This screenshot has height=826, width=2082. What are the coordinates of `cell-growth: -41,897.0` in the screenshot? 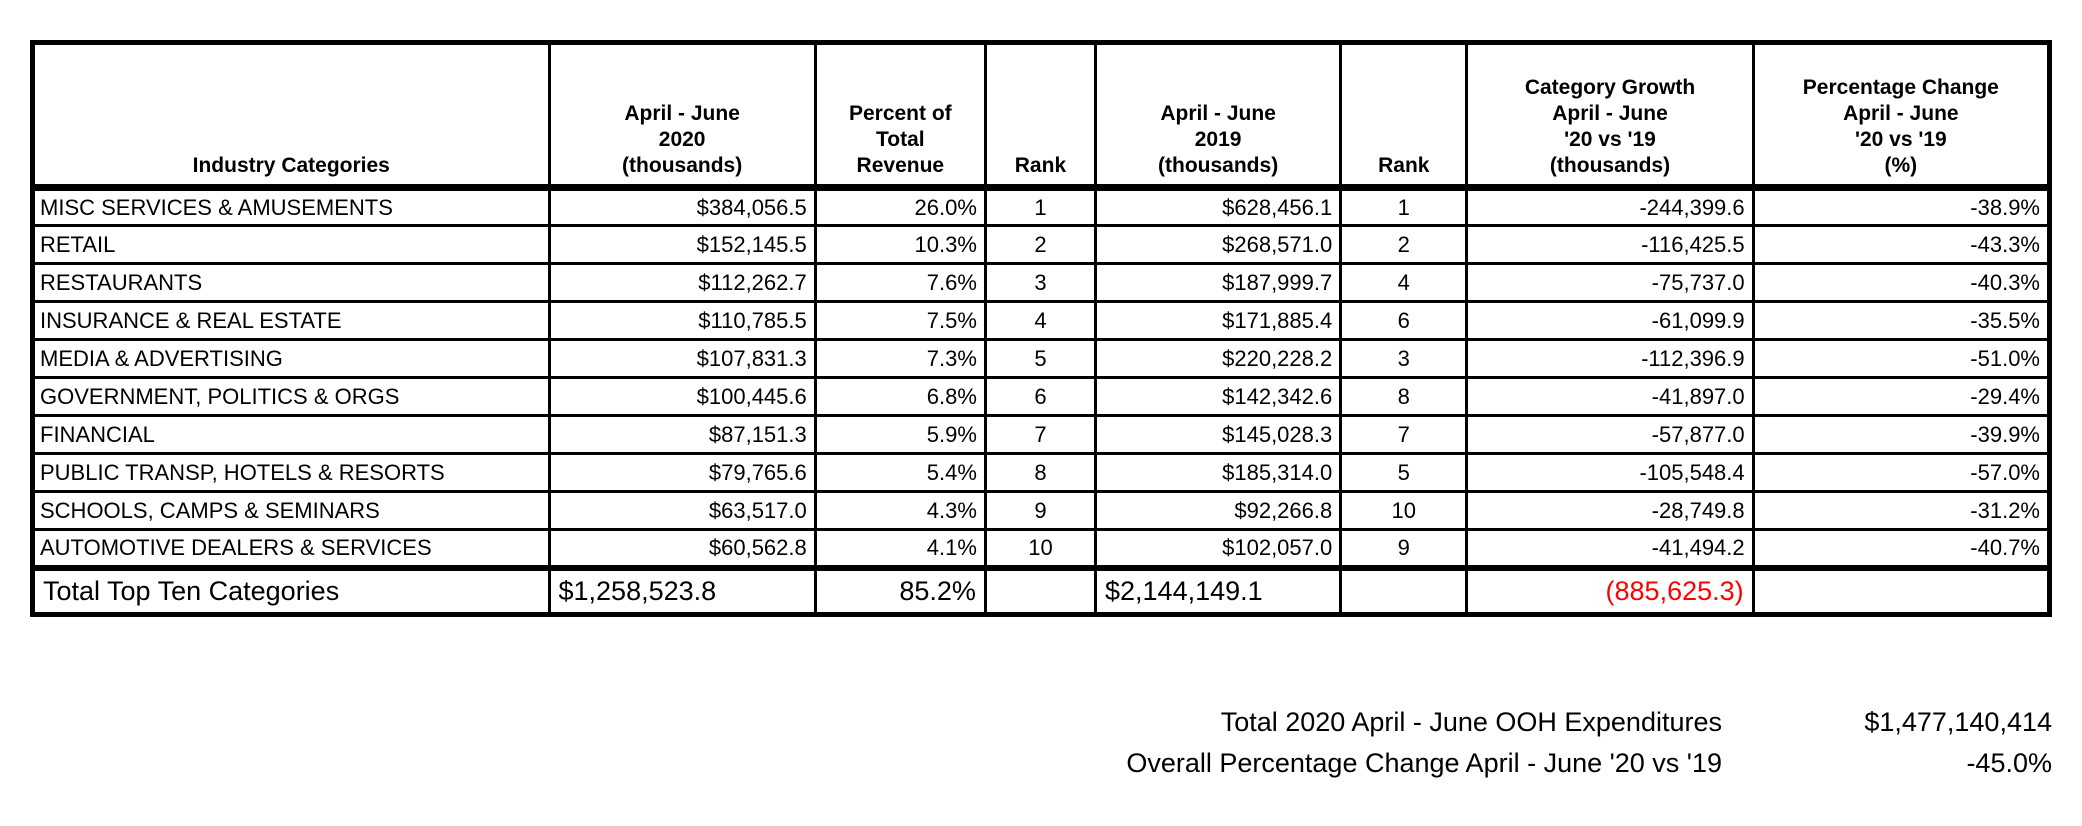 It's located at (1610, 396).